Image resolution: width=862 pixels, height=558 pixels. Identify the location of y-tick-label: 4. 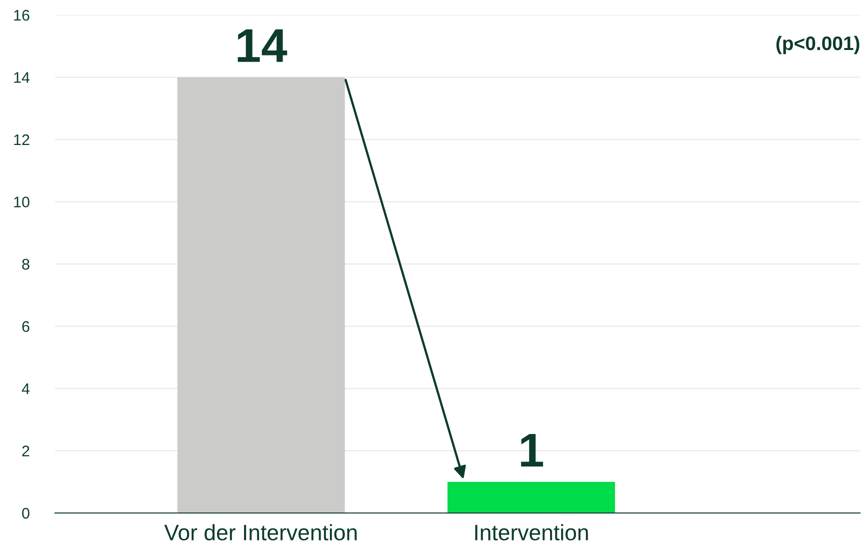
(26, 389).